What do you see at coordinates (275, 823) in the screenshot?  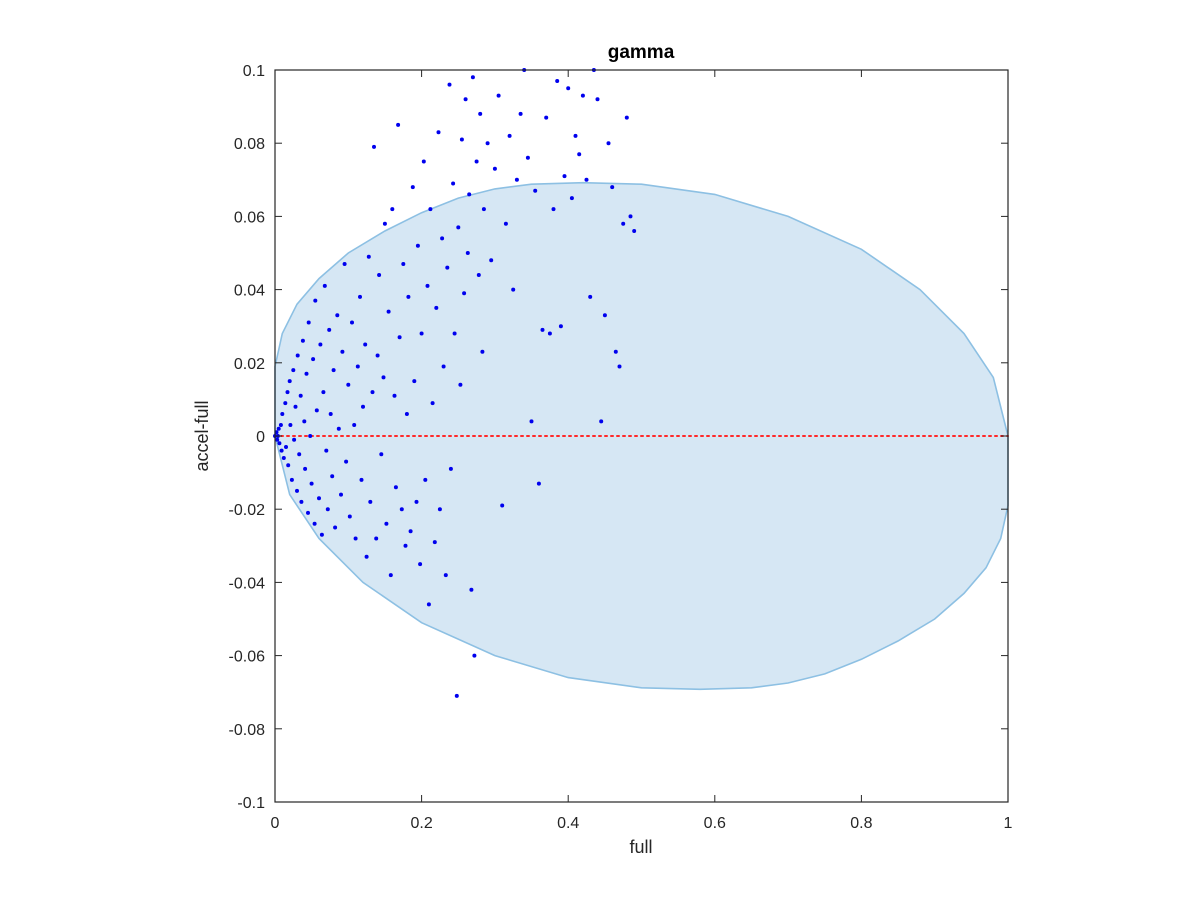 I see `x-tick-label: 0` at bounding box center [275, 823].